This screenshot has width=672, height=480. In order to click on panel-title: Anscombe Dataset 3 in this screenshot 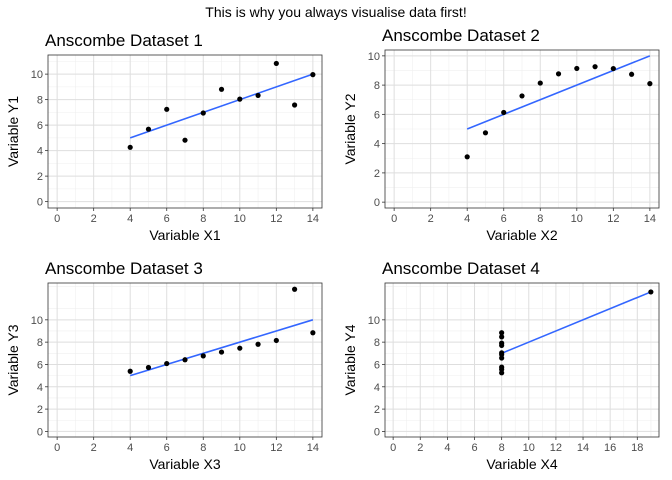, I will do `click(124, 268)`.